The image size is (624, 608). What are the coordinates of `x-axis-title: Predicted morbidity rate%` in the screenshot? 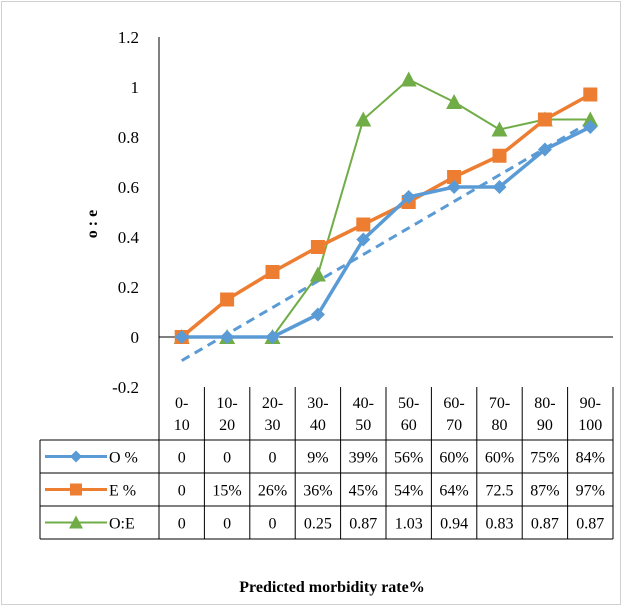 It's located at (331, 587).